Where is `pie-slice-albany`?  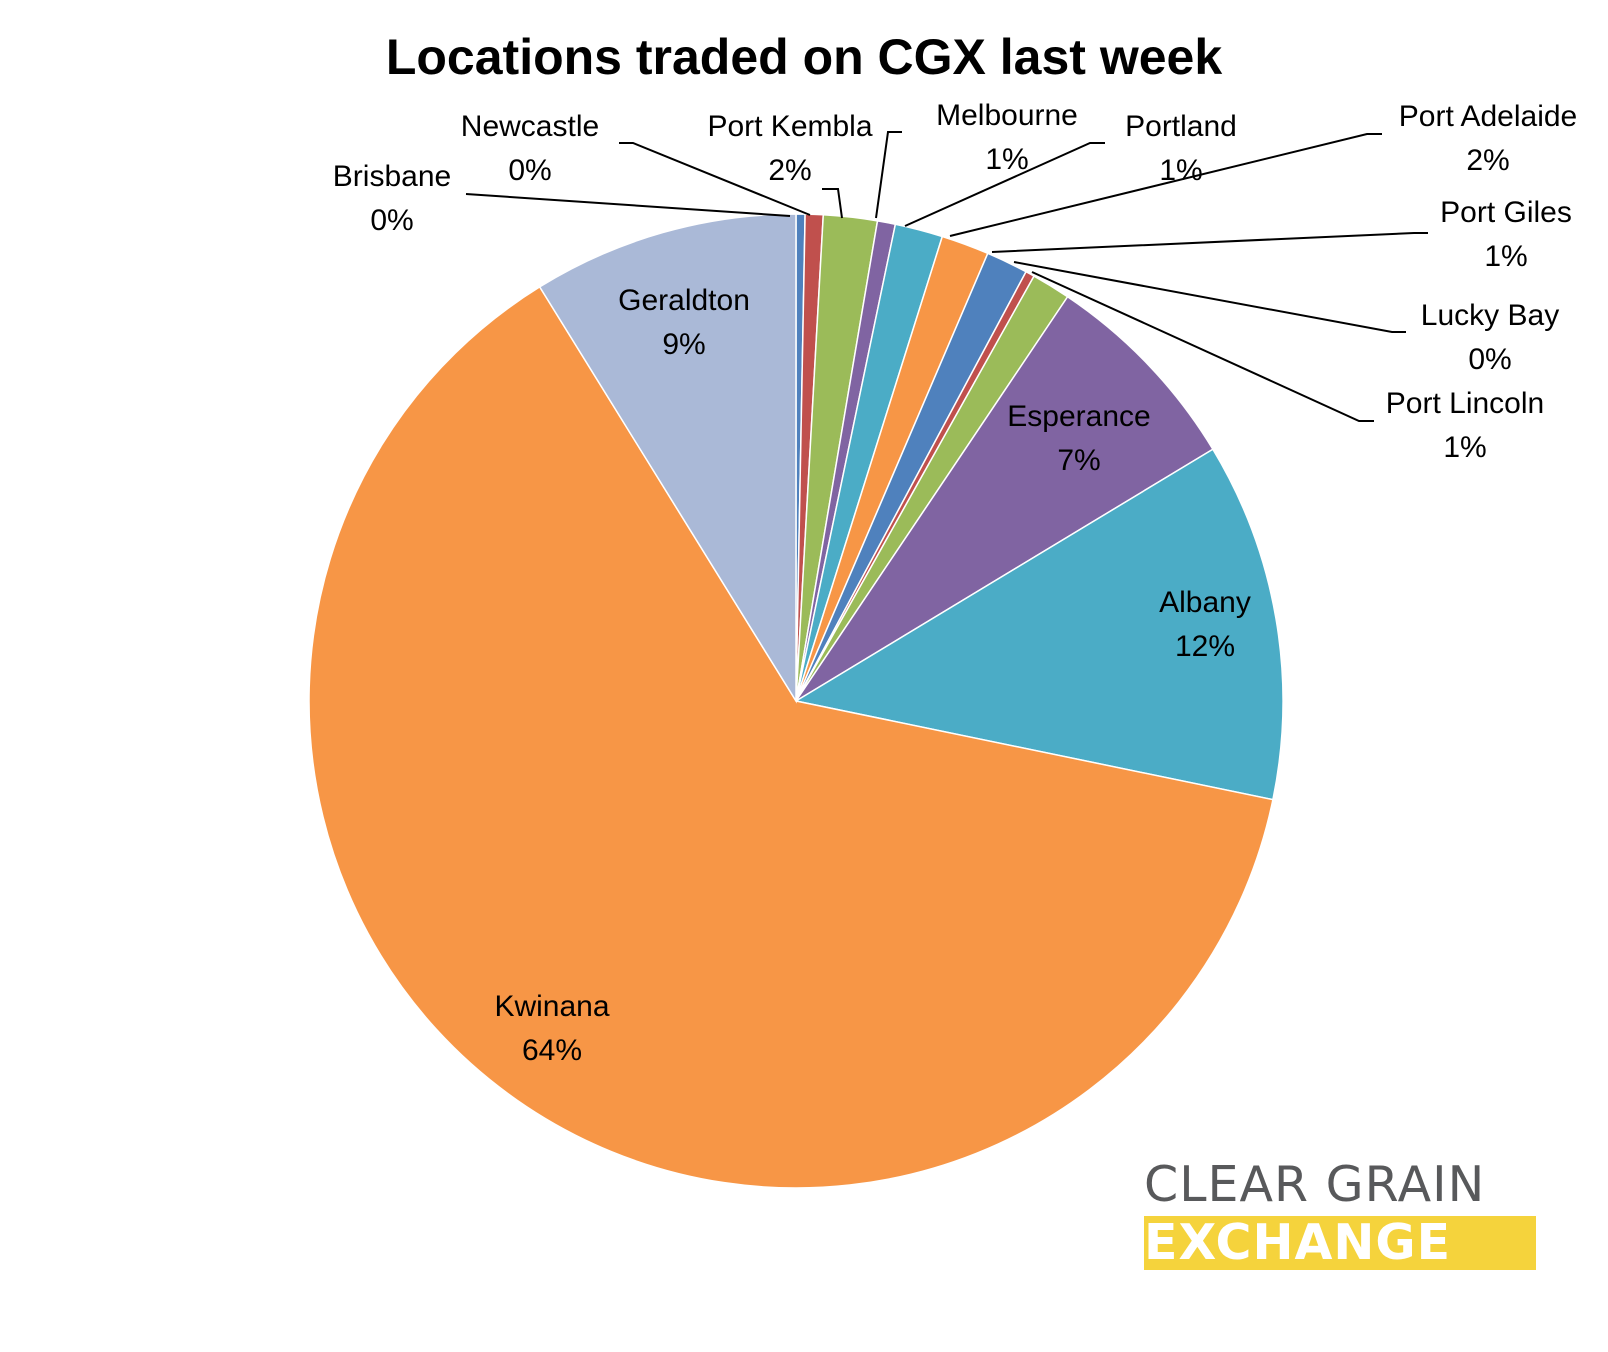
pie-slice-albany is located at coordinates (1038, 624).